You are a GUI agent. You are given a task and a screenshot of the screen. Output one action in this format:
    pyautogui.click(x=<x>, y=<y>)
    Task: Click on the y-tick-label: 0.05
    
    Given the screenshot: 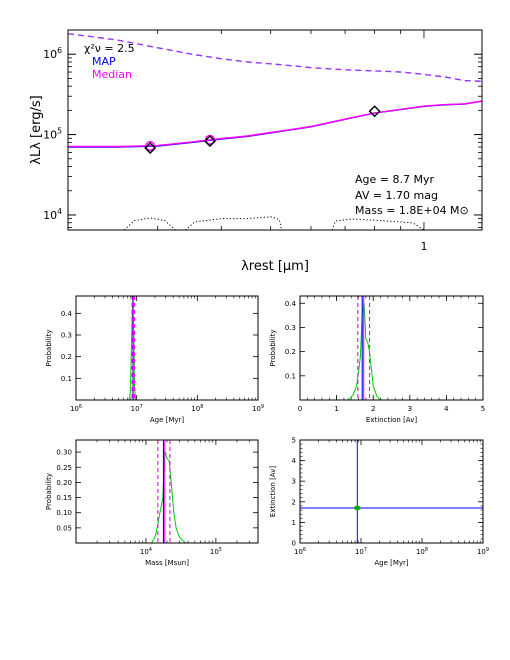 What is the action you would take?
    pyautogui.click(x=64, y=528)
    